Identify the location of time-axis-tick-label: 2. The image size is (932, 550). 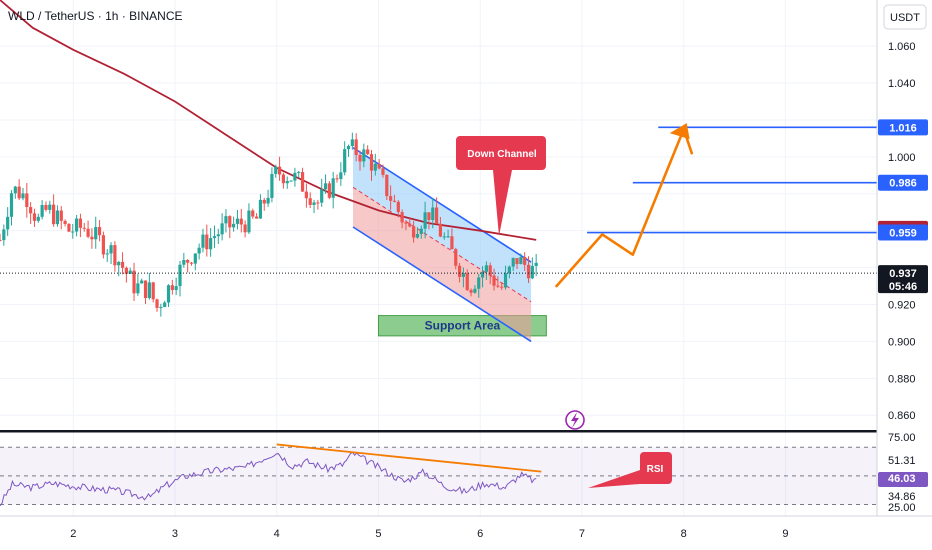
(73, 534).